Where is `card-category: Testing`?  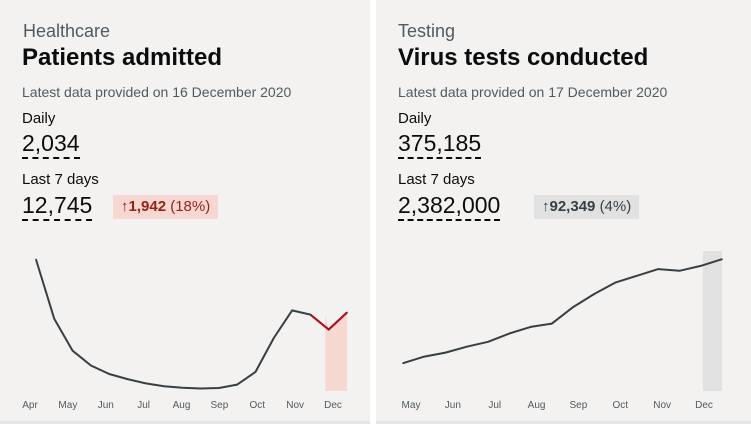 card-category: Testing is located at coordinates (427, 31).